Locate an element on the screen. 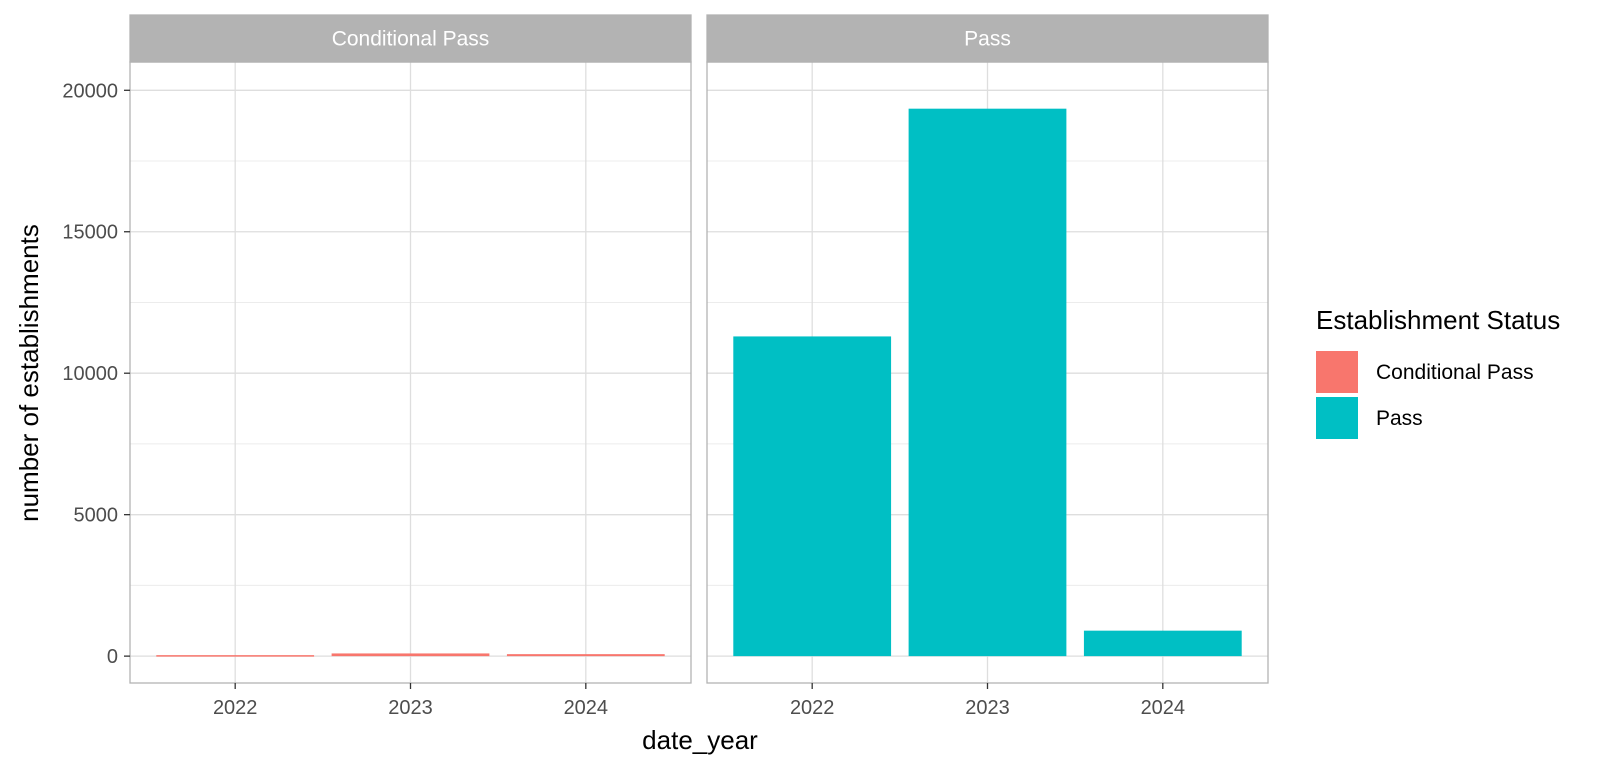  y-axis-title: number of establishments is located at coordinates (29, 373).